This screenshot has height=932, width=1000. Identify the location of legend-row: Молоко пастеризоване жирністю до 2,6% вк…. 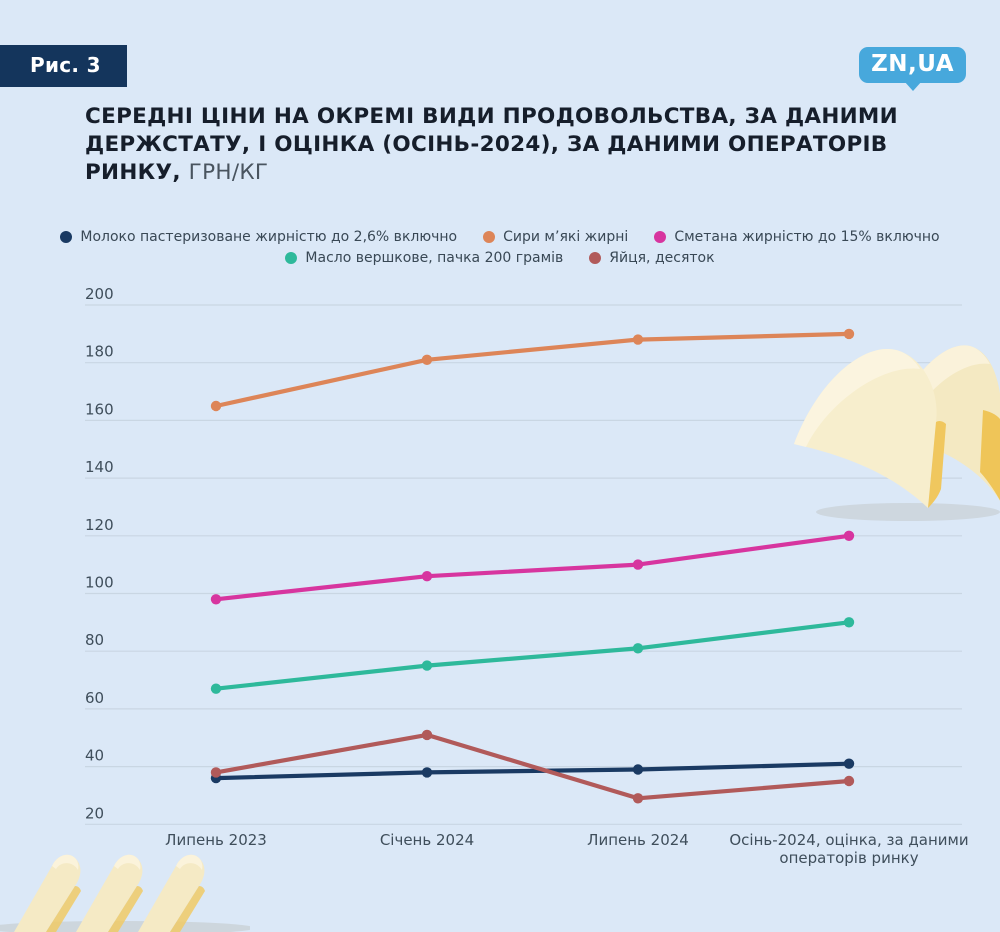
(500, 237).